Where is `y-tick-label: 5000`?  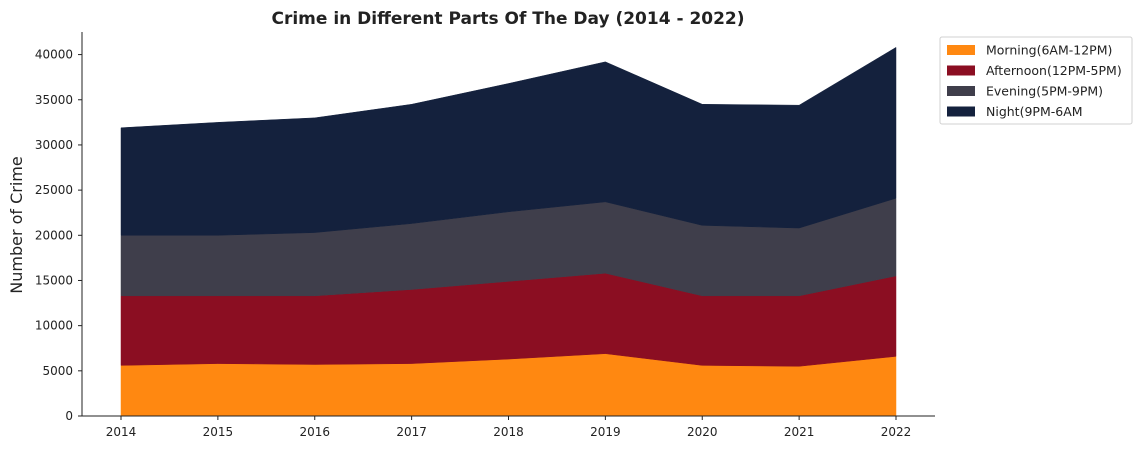
y-tick-label: 5000 is located at coordinates (57, 371).